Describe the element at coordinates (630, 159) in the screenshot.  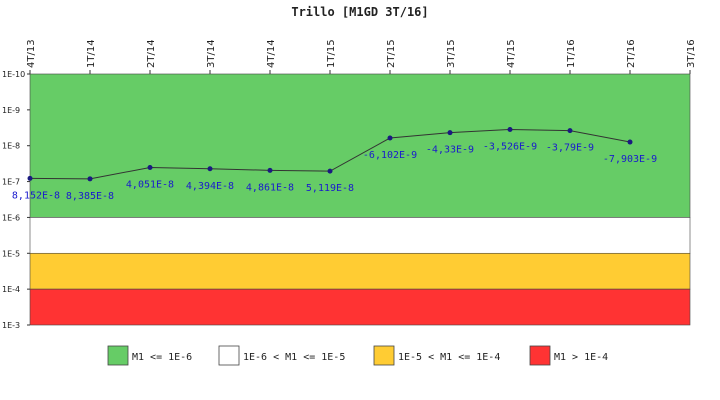
I see `data-label: -7,903E-9` at that location.